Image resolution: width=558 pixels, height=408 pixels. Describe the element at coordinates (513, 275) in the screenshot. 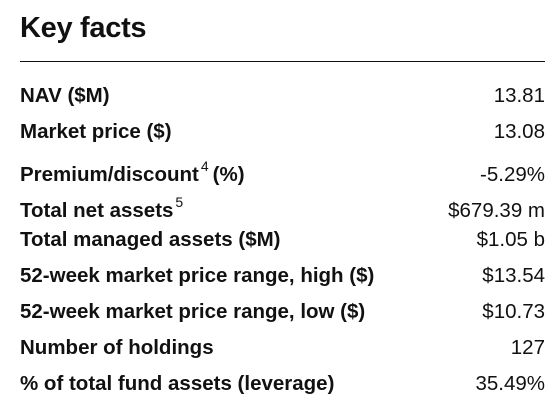

I see `fact-value: $13.54` at that location.